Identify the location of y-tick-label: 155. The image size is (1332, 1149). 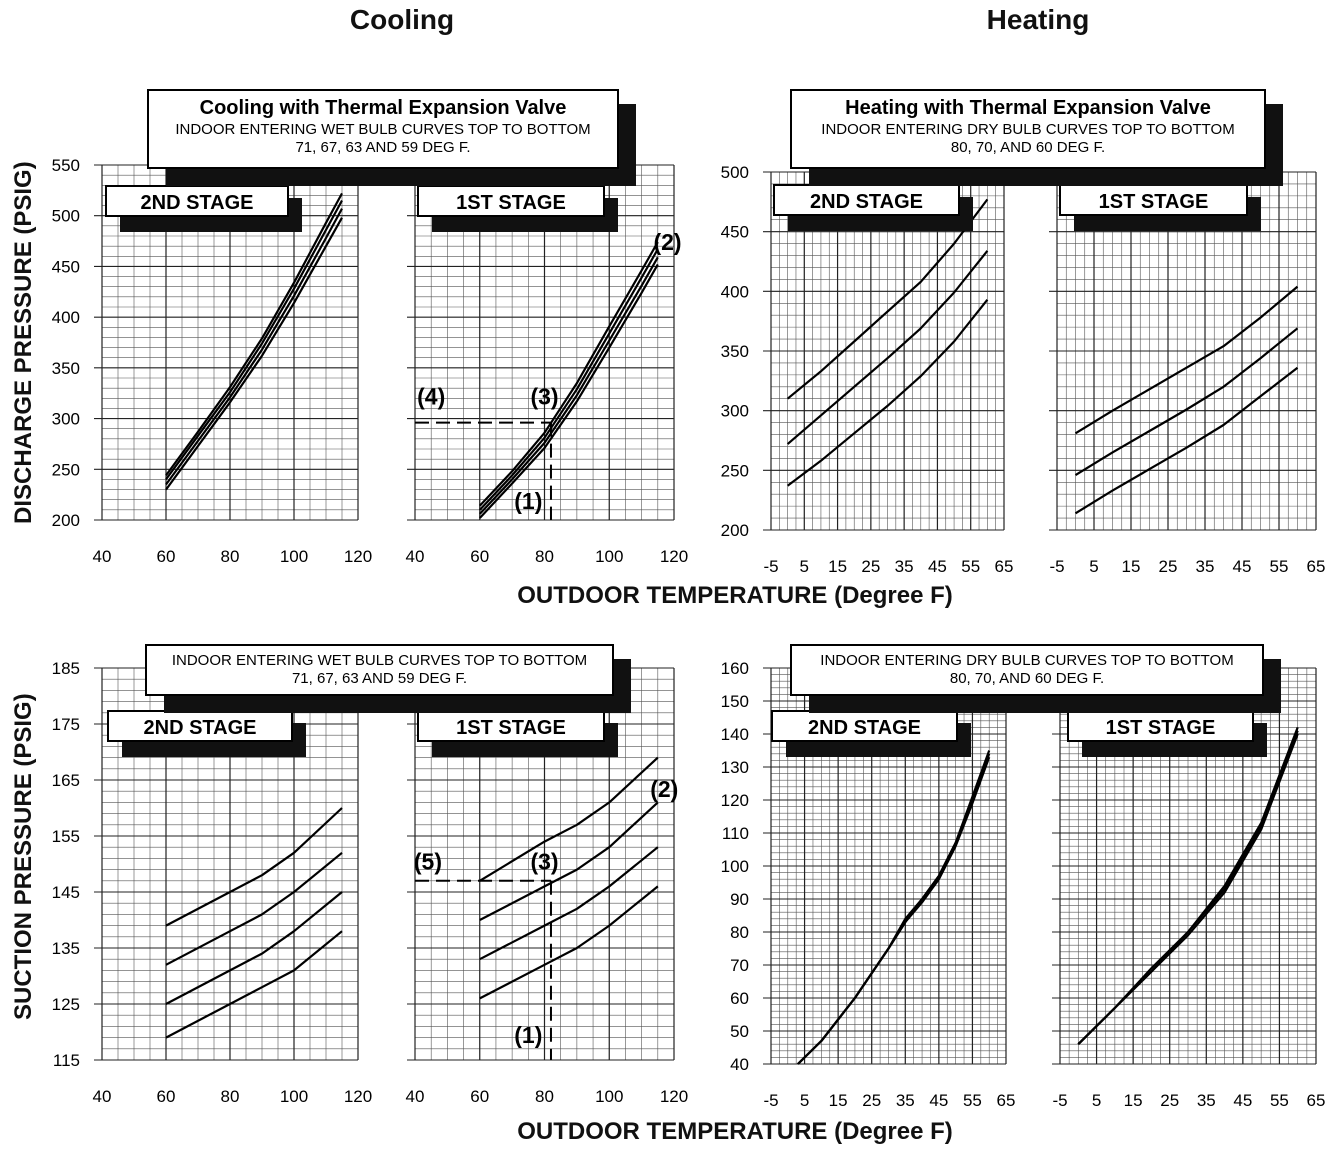
(66, 836).